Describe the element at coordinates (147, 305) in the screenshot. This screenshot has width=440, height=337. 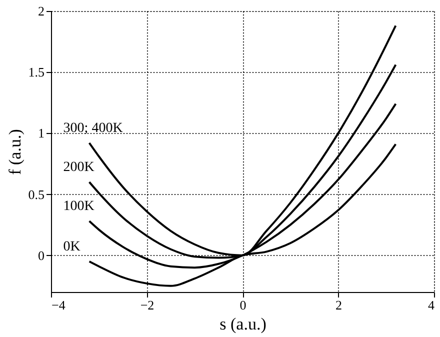
I see `x-tick-label: −2` at that location.